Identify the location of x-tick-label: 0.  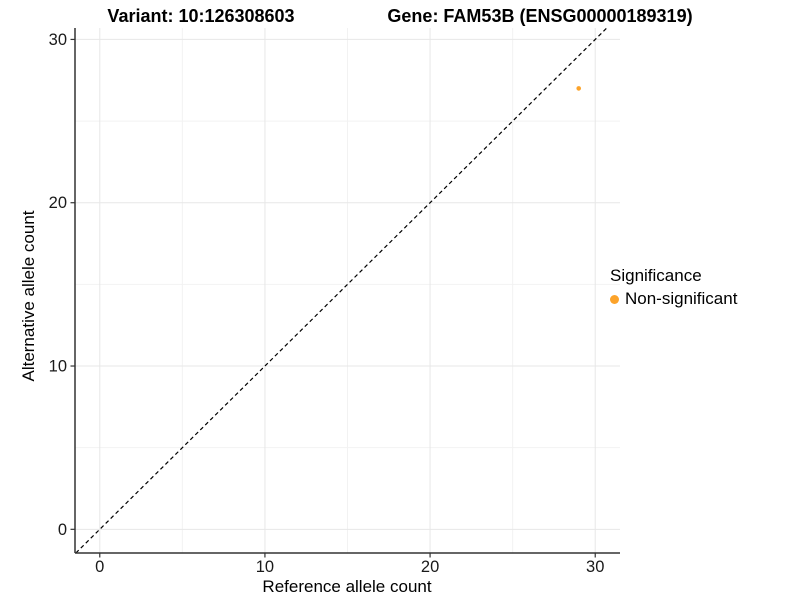
(99, 567).